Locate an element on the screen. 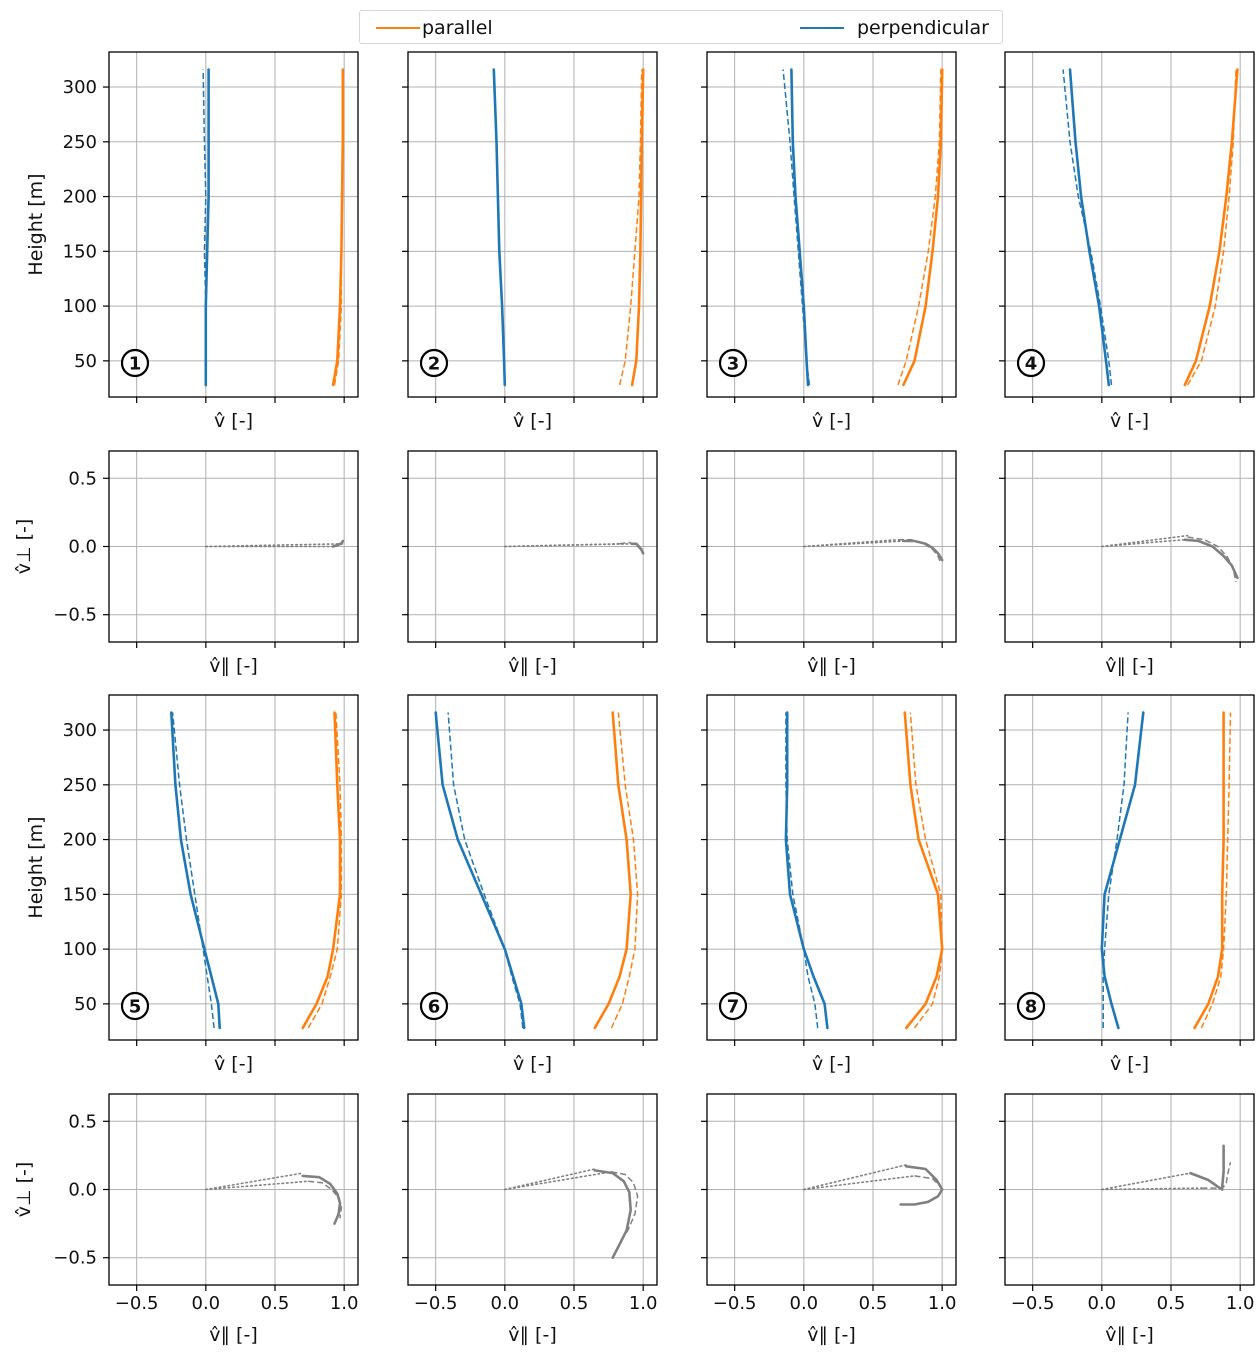  hodograph-panel-1: −0.5 0.0 0.5 v̂∥ [-] v̂⊥ [-] is located at coordinates (186, 563).